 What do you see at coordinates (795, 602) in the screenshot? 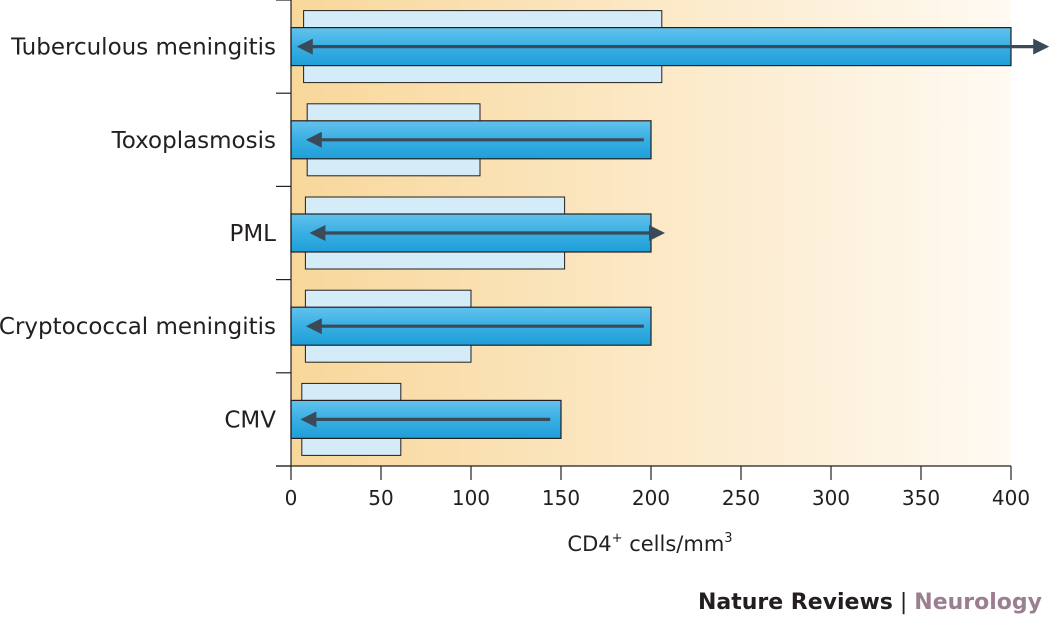
I see `credit-publisher: Nature Reviews` at bounding box center [795, 602].